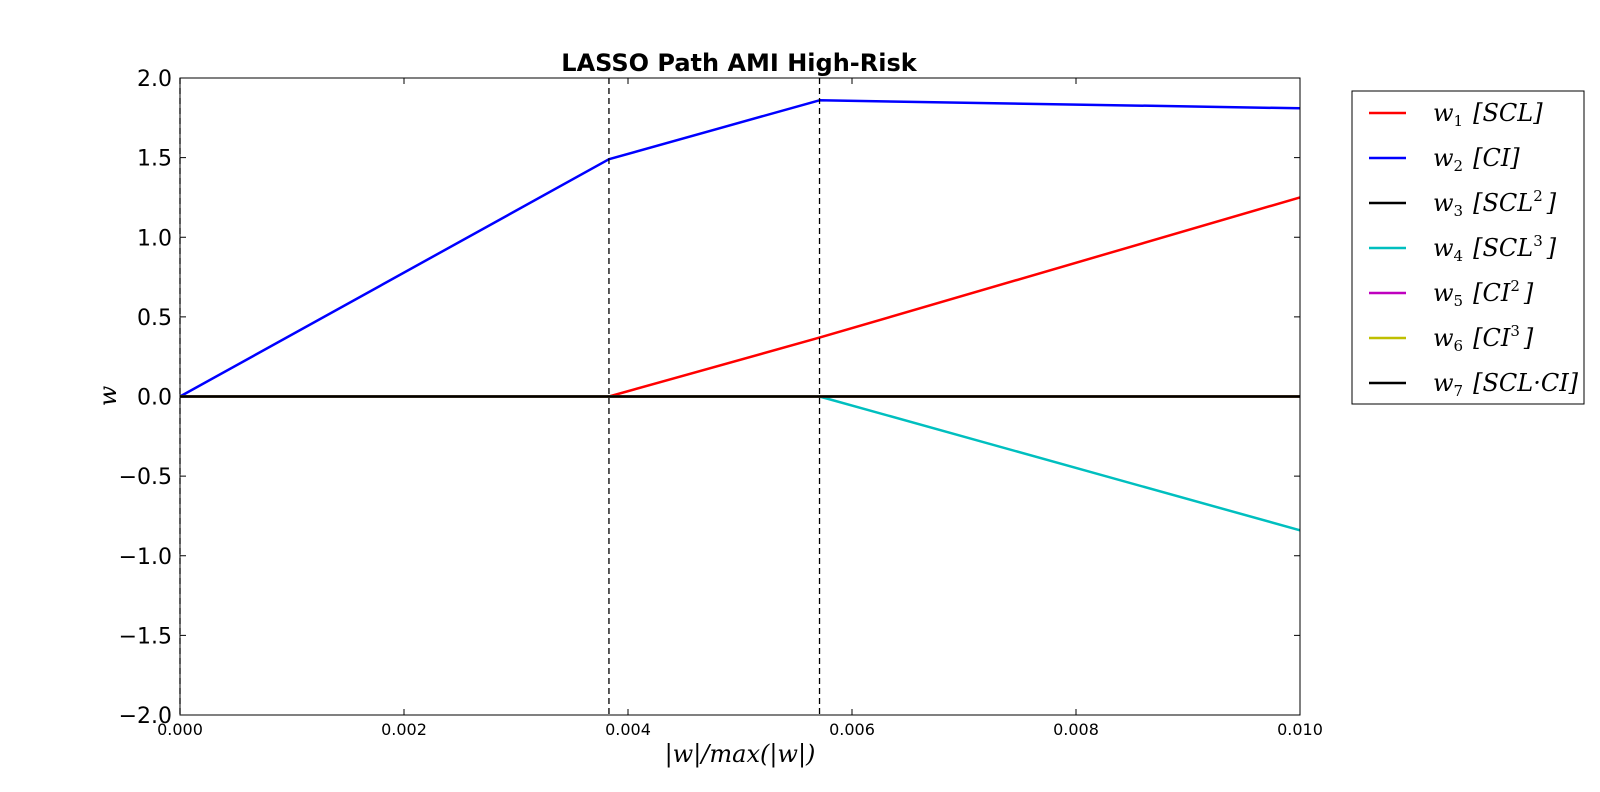 The image size is (1600, 792). Describe the element at coordinates (154, 398) in the screenshot. I see `y-tick-label: 0.0` at that location.